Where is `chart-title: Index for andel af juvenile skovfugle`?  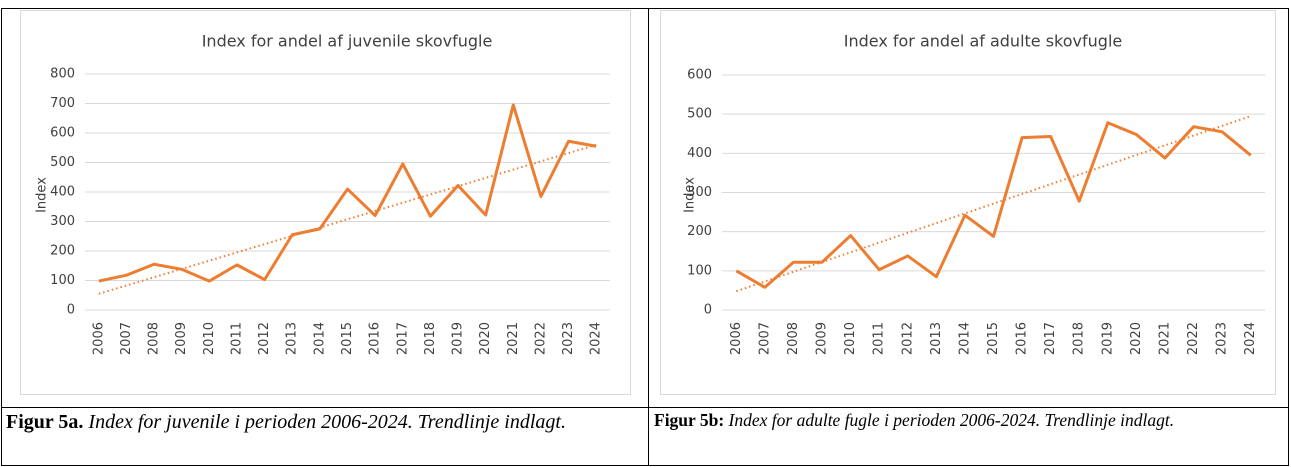
chart-title: Index for andel af juvenile skovfugle is located at coordinates (347, 41).